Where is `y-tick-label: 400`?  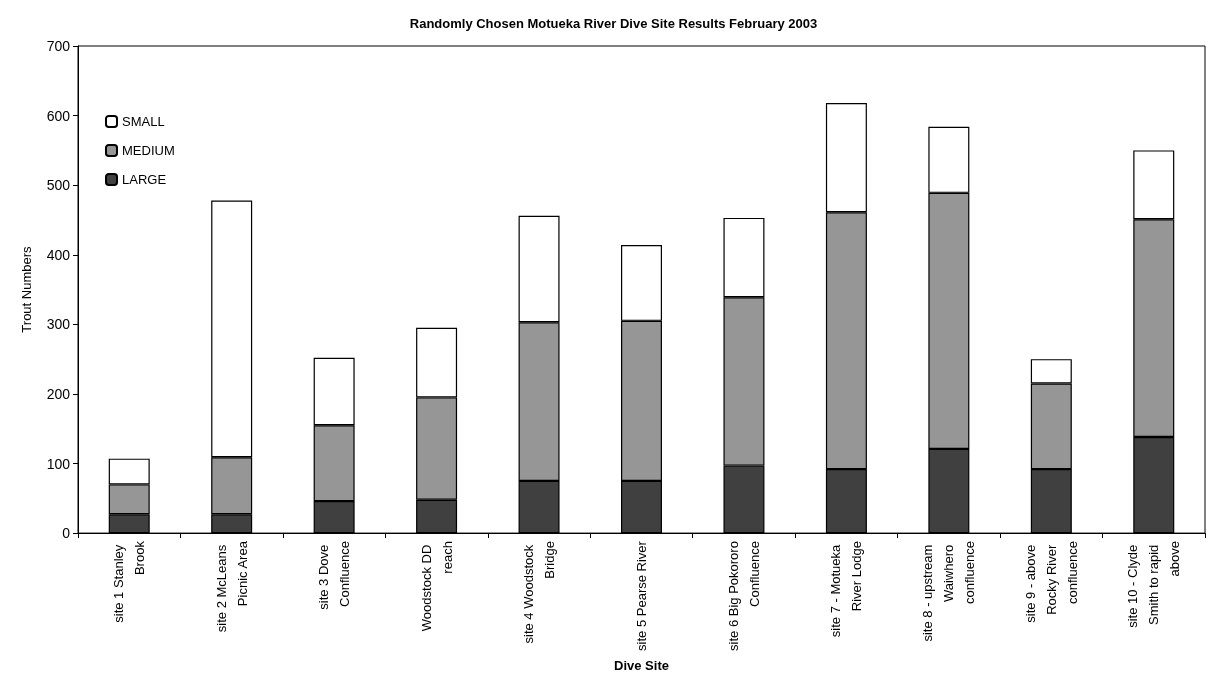
y-tick-label: 400 is located at coordinates (58, 254).